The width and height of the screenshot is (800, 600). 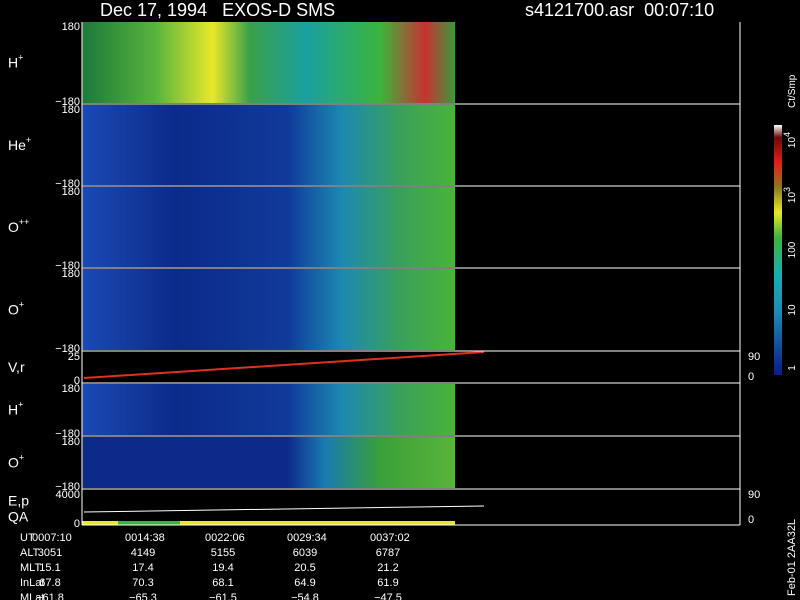 I want to click on table-cell: −61.5, so click(x=223, y=596).